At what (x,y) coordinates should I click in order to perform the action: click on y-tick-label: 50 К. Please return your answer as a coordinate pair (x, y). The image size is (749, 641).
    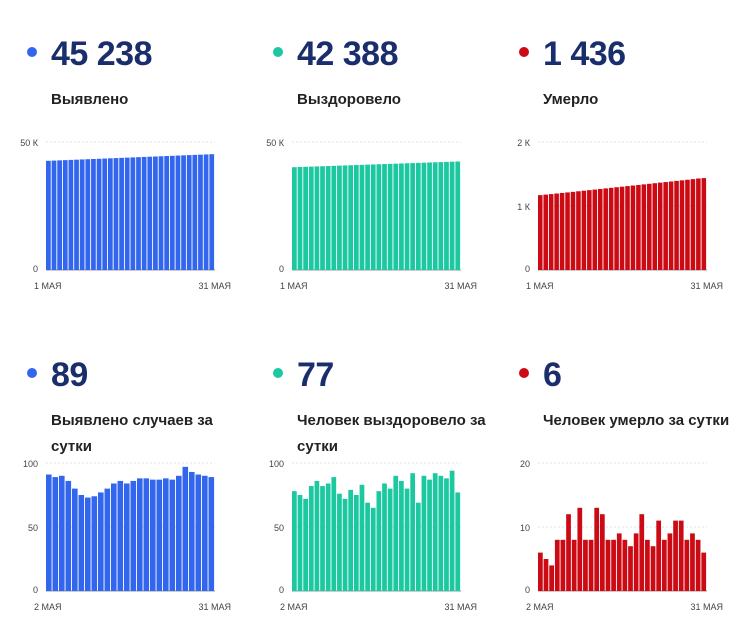
    Looking at the image, I should click on (275, 143).